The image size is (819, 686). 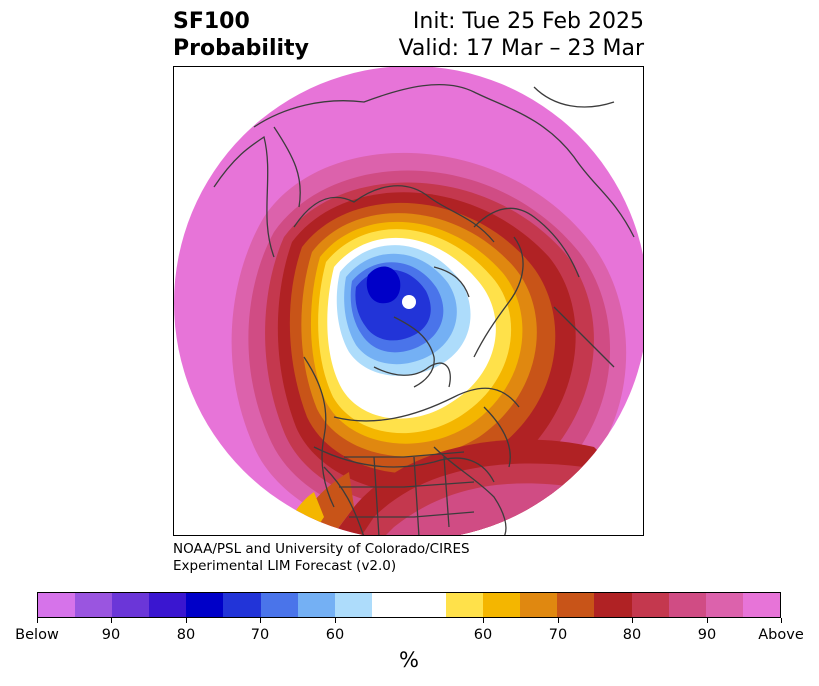 I want to click on colorbar-label: Above, so click(x=781, y=635).